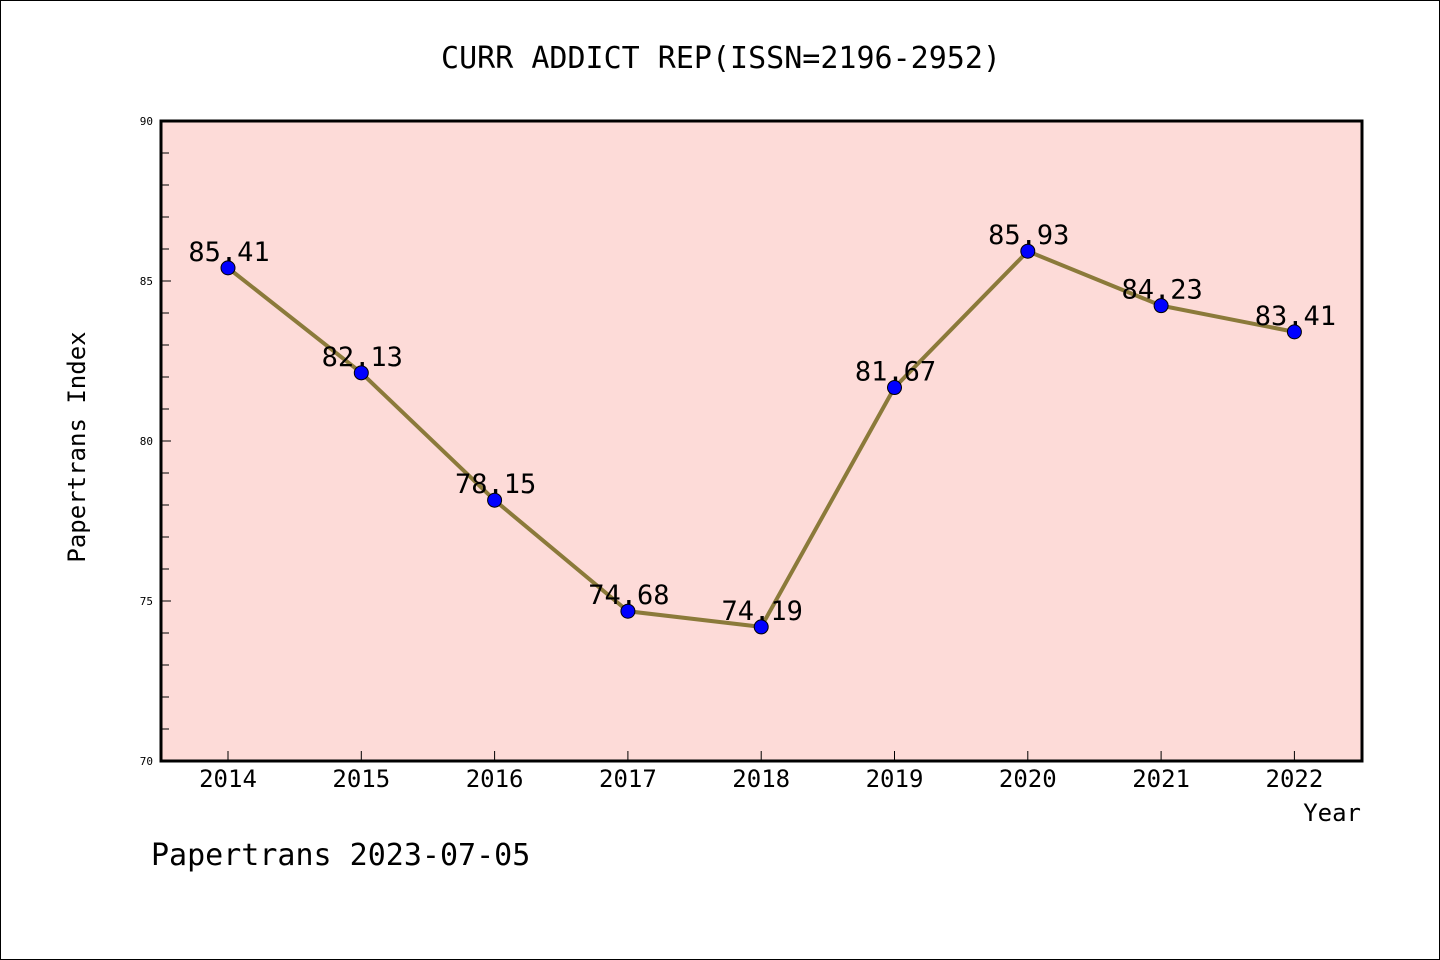  Describe the element at coordinates (146, 281) in the screenshot. I see `y-tick-label: 85` at that location.